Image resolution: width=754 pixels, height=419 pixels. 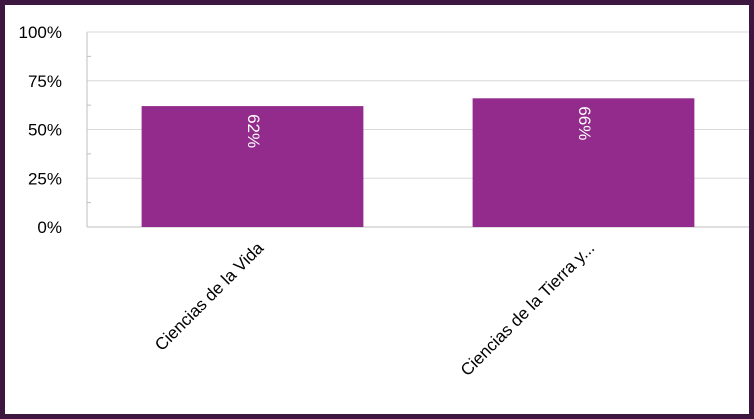 I want to click on y-tick-label: 50%, so click(x=45, y=130).